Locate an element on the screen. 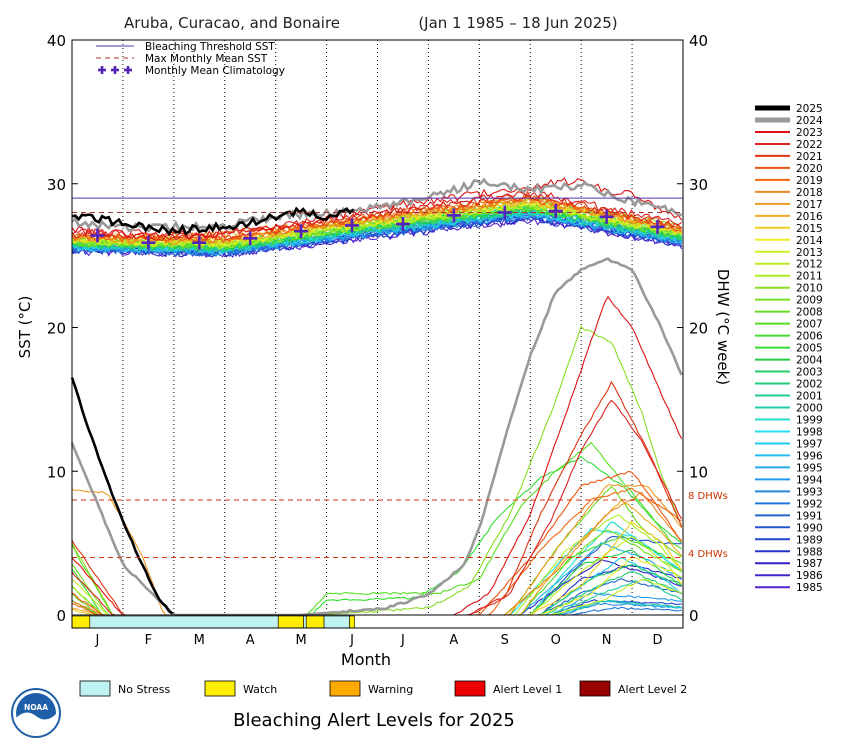 The height and width of the screenshot is (750, 850). dhw-line-2017 is located at coordinates (377, 550).